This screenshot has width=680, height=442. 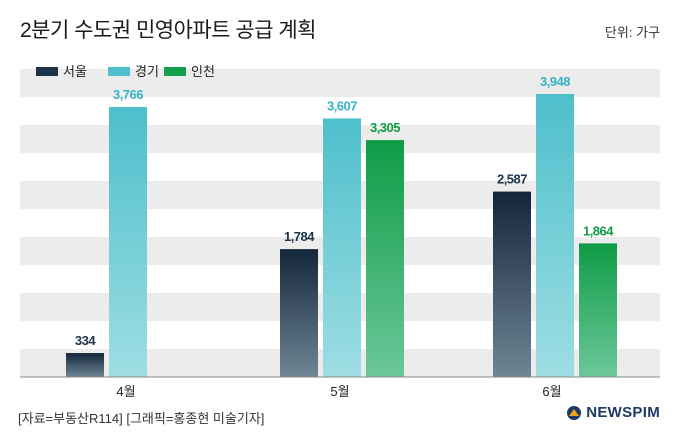 What do you see at coordinates (299, 236) in the screenshot?
I see `data-label-seoul-5: 1,784` at bounding box center [299, 236].